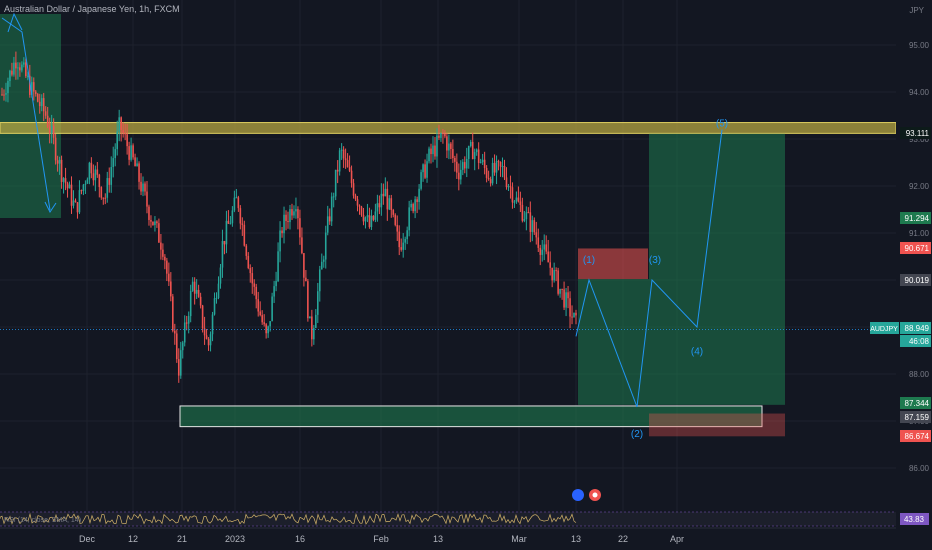  I want to click on event-icon, so click(578, 495).